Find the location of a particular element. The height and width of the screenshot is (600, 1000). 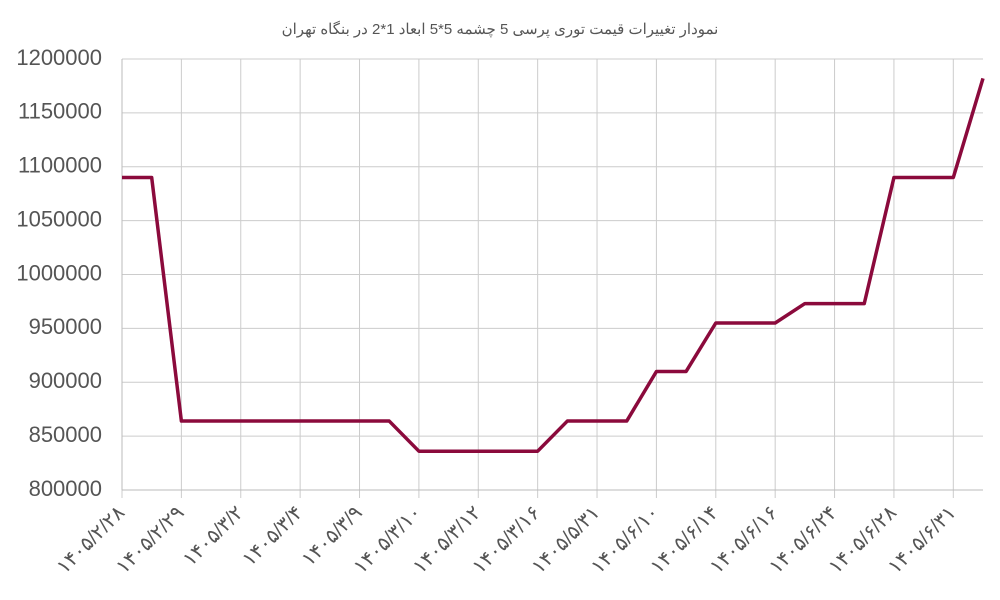

x-tick-label: ۱۴۰۵/۳/۲ is located at coordinates (213, 536).